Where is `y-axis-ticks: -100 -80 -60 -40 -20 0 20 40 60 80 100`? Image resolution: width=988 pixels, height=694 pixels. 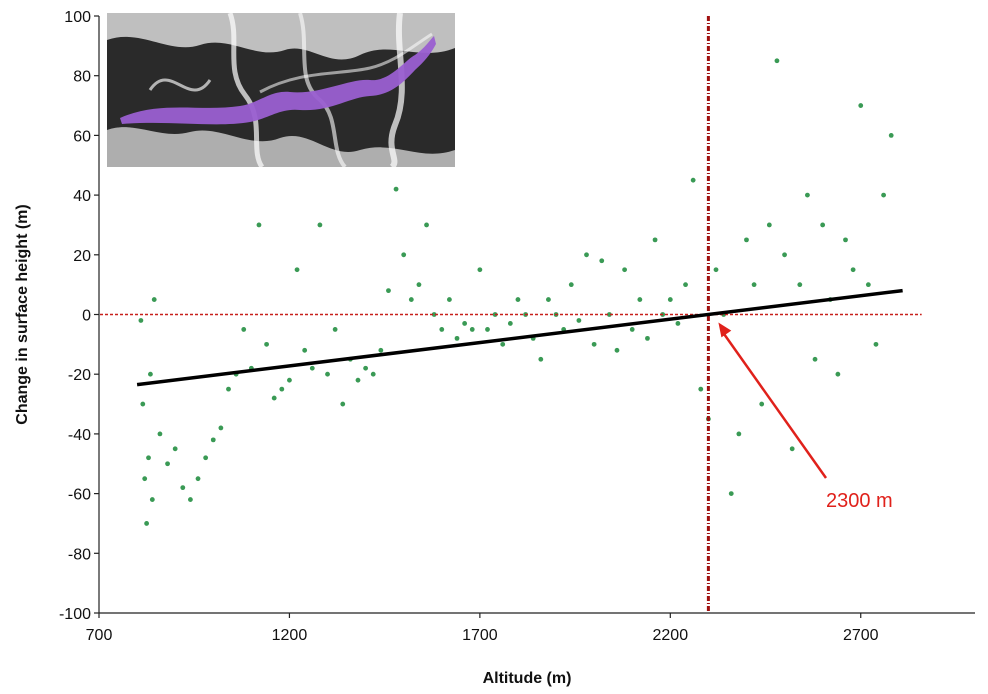 y-axis-ticks: -100 -80 -60 -40 -20 0 20 40 60 80 100 is located at coordinates (79, 316).